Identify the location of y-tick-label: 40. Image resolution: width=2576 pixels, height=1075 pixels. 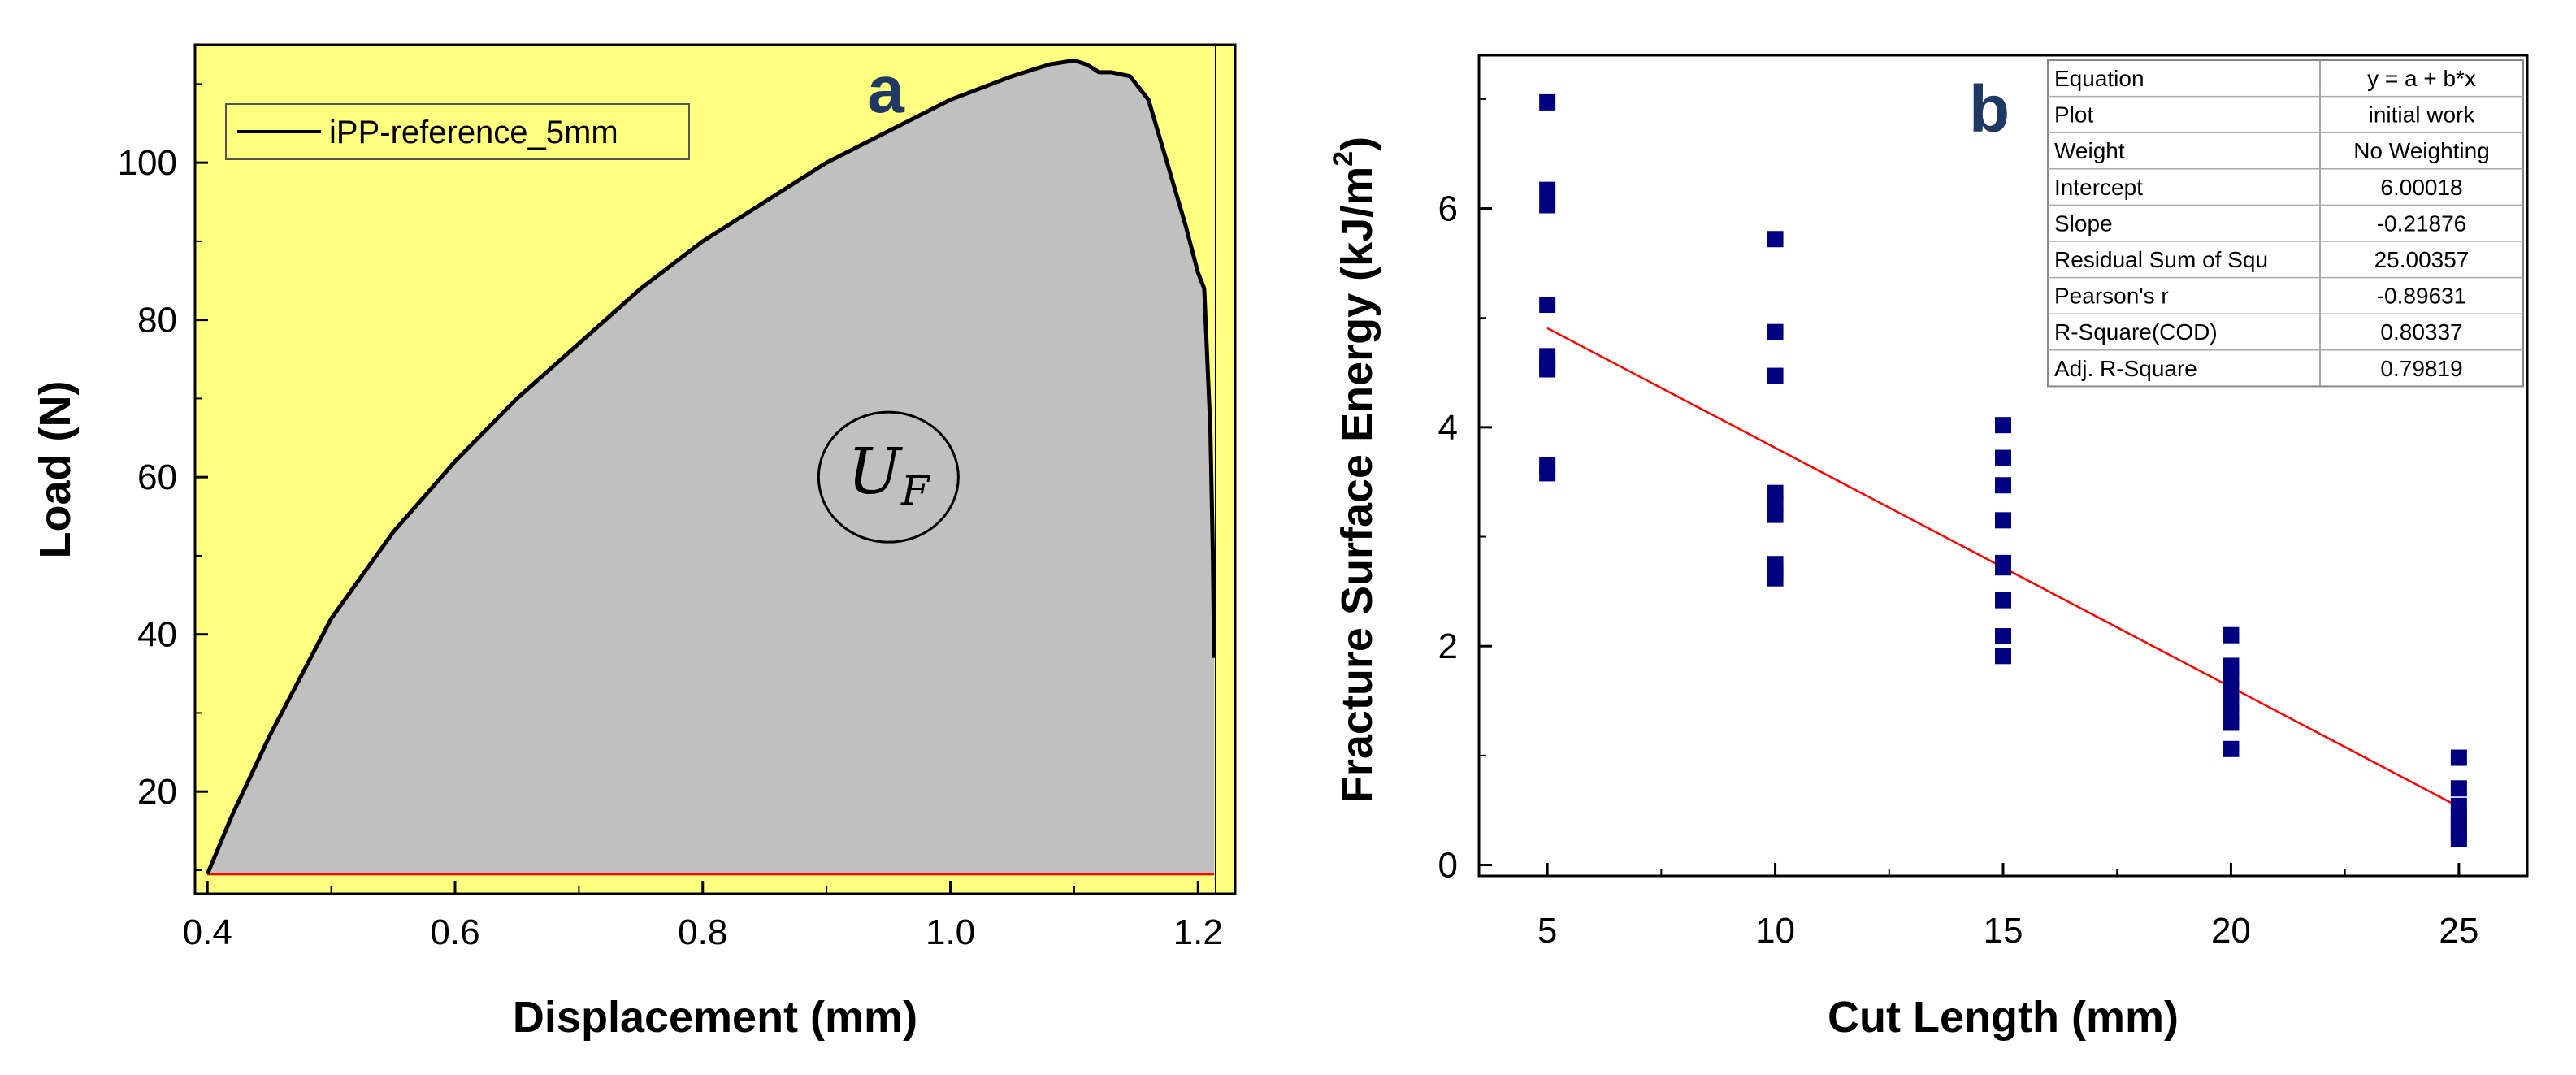
(157, 635).